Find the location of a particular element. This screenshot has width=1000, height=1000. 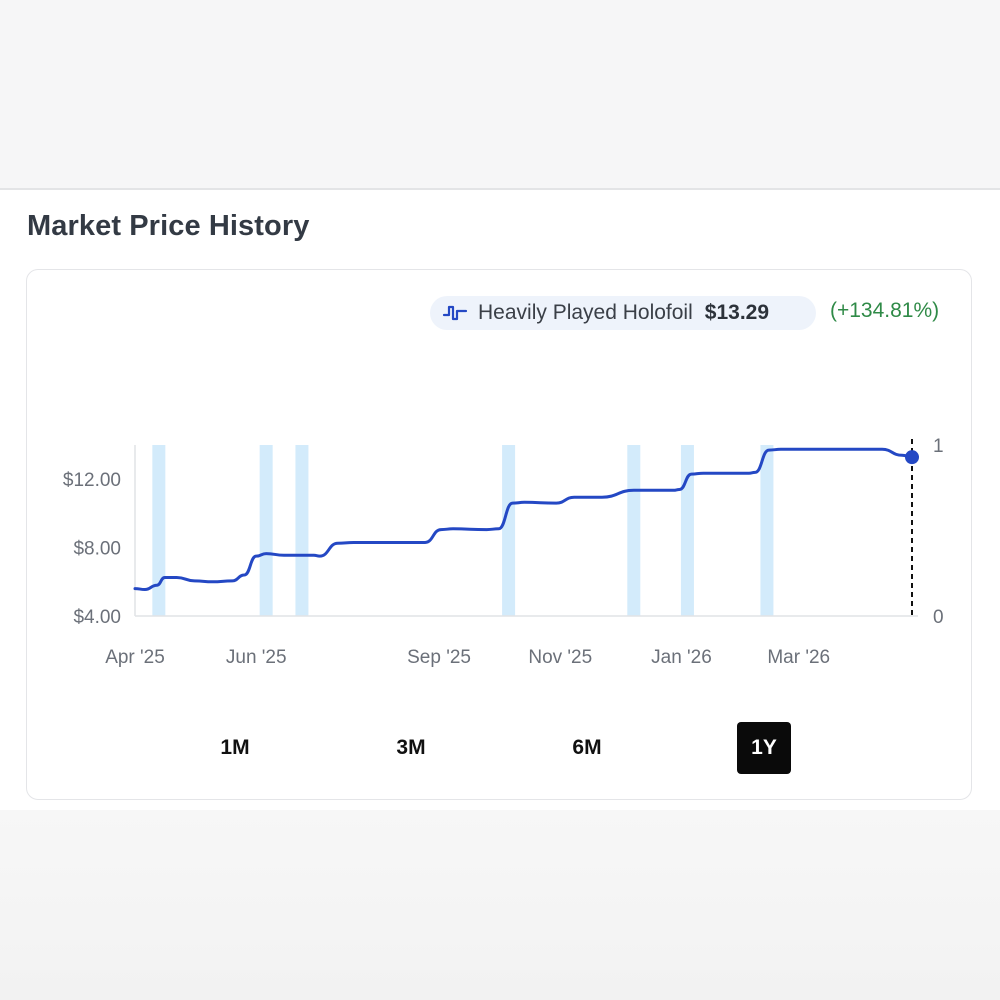

range-button-6m: 6M is located at coordinates (587, 748).